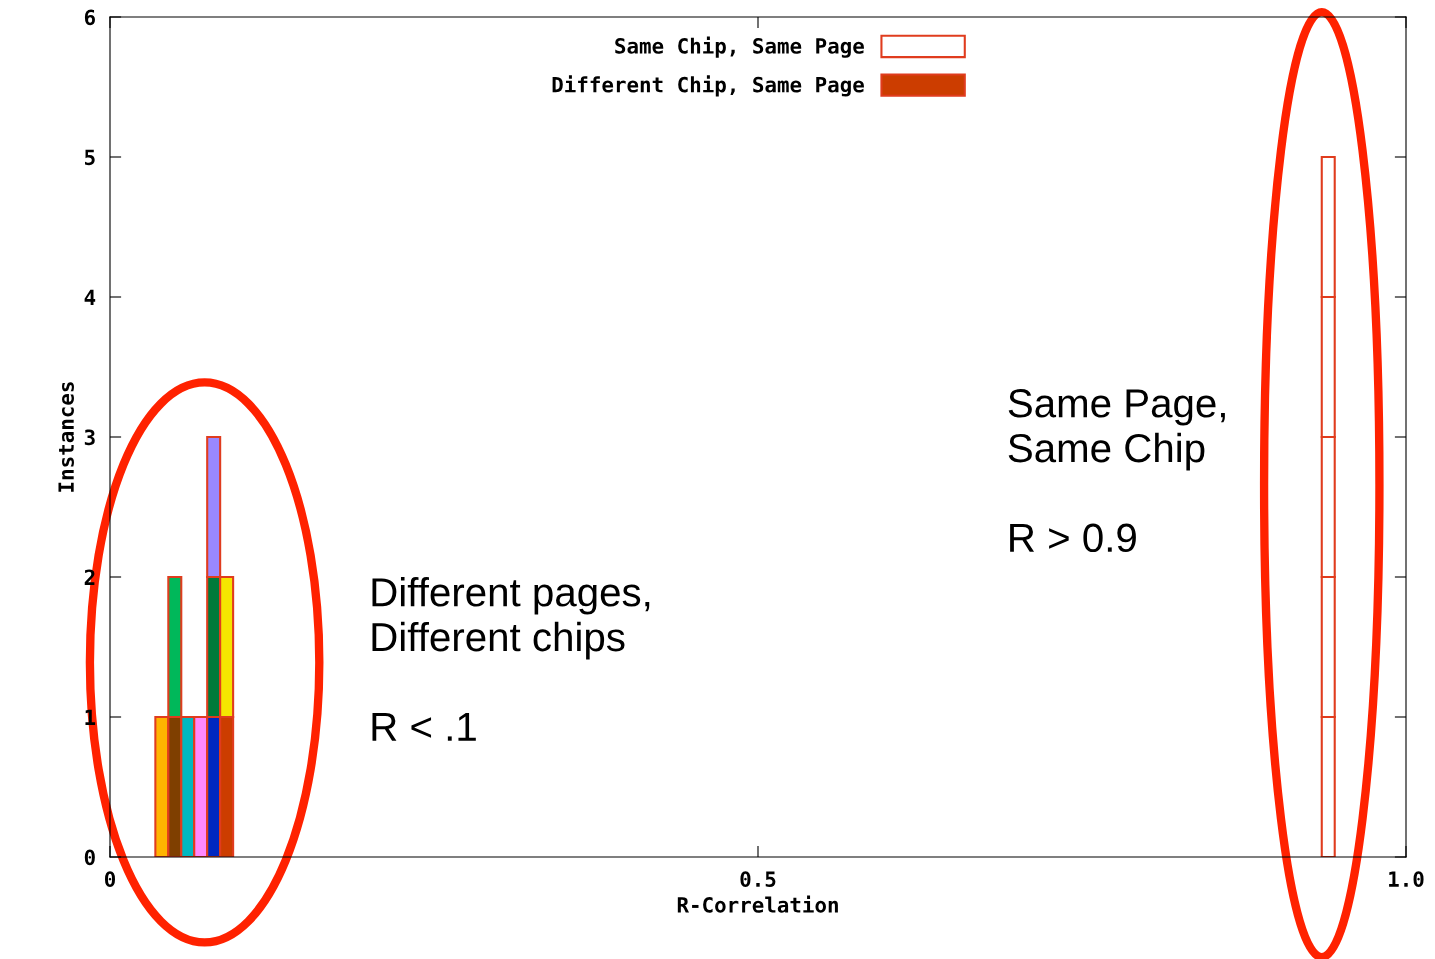  What do you see at coordinates (758, 879) in the screenshot?
I see `x-tick-label: 0.5` at bounding box center [758, 879].